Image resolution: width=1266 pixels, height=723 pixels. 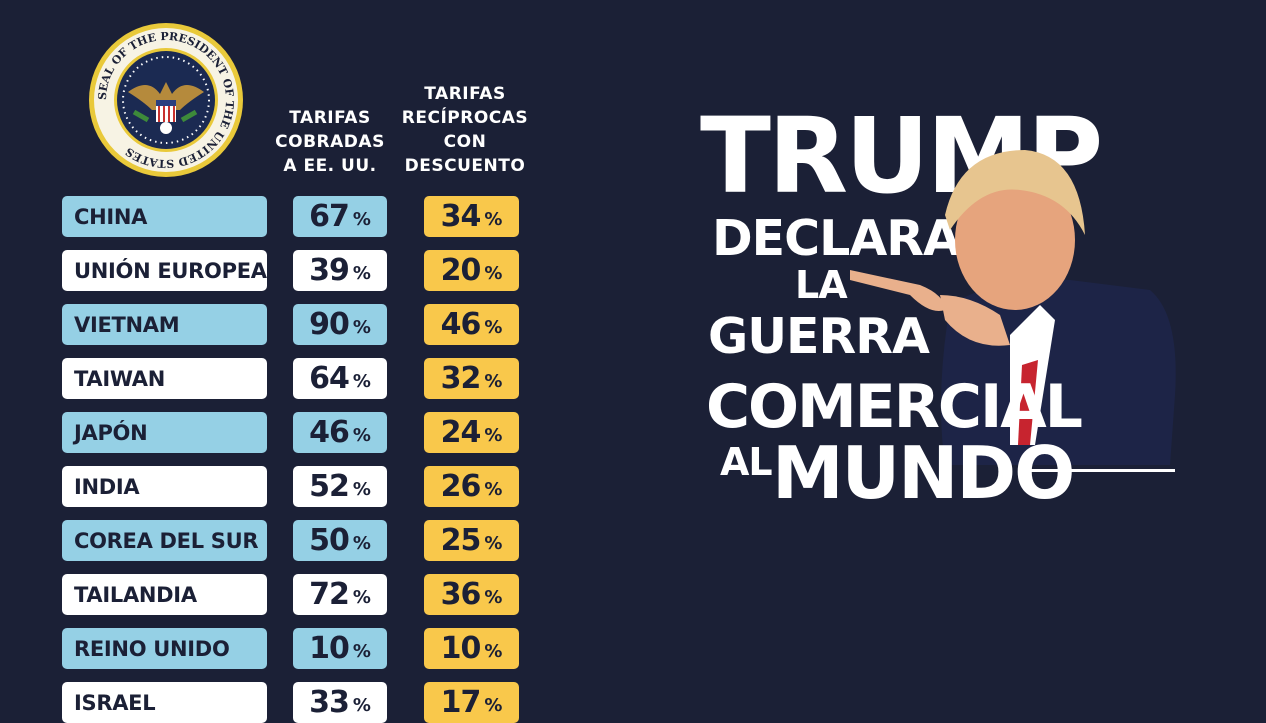 I want to click on header-reciprocal: TARIFAS RECÍPROCAS CON DESCUENTO, so click(x=465, y=130).